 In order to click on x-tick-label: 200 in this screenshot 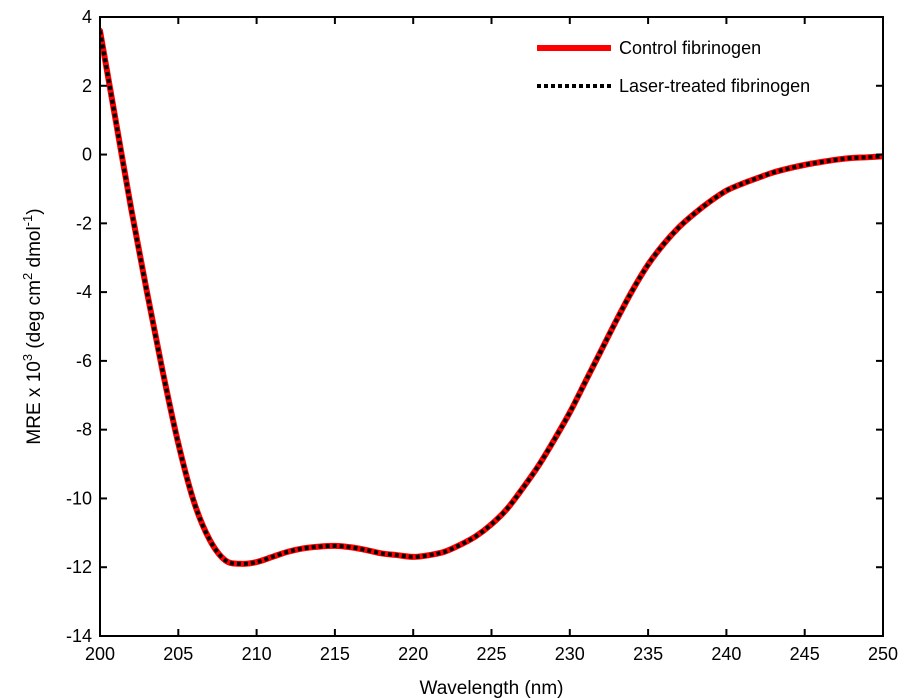, I will do `click(100, 654)`.